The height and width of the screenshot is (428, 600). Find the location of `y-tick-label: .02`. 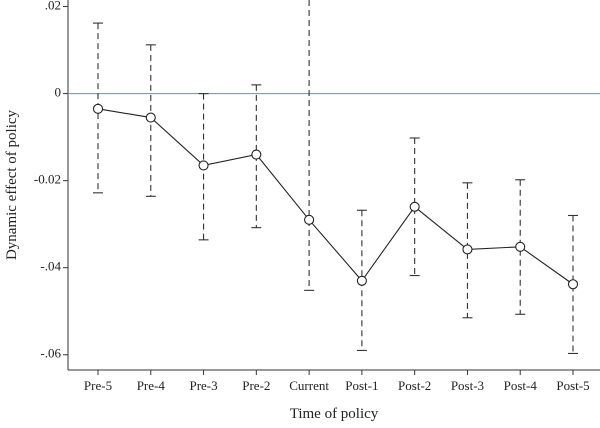

y-tick-label: .02 is located at coordinates (53, 6).